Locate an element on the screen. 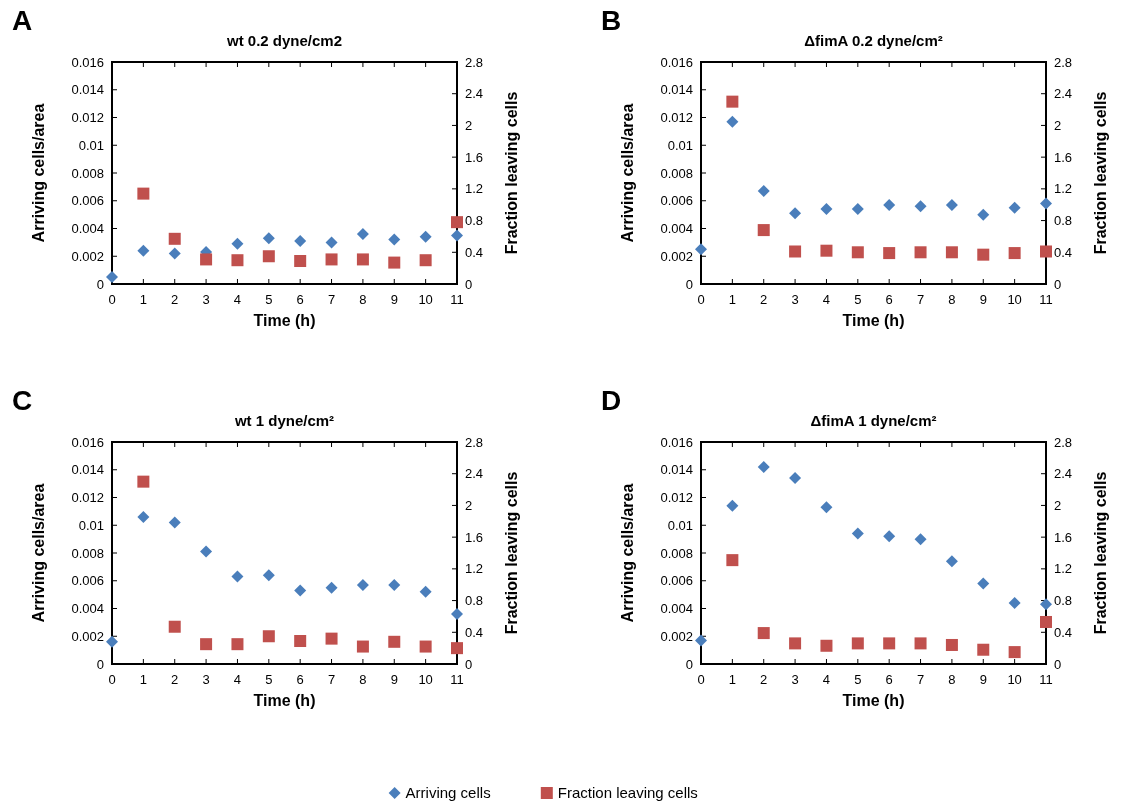  y2-tick-label: 0 is located at coordinates (469, 664).